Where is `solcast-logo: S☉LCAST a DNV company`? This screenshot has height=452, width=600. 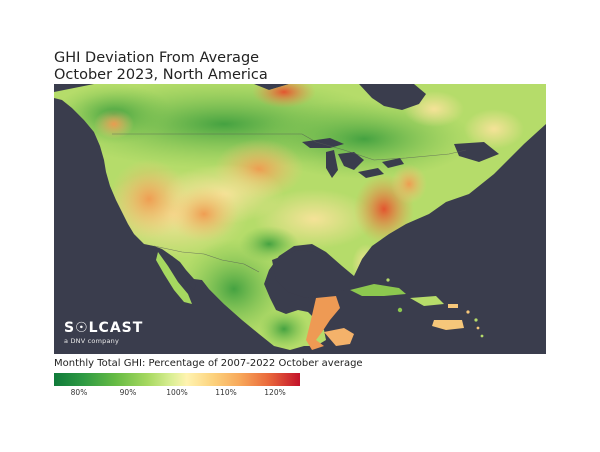 solcast-logo: S☉LCAST a DNV company is located at coordinates (103, 331).